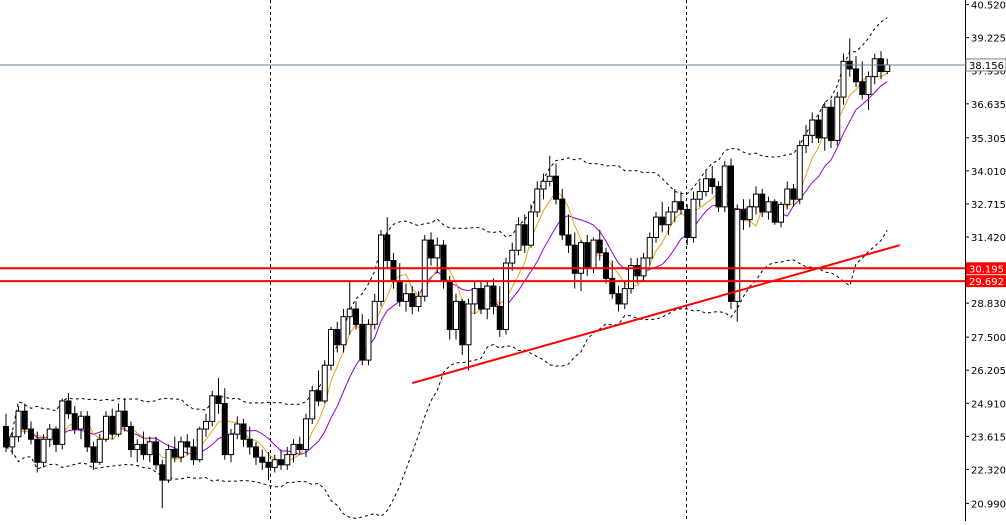 The width and height of the screenshot is (1006, 525). What do you see at coordinates (988, 304) in the screenshot?
I see `price-axis-label: 28.830` at bounding box center [988, 304].